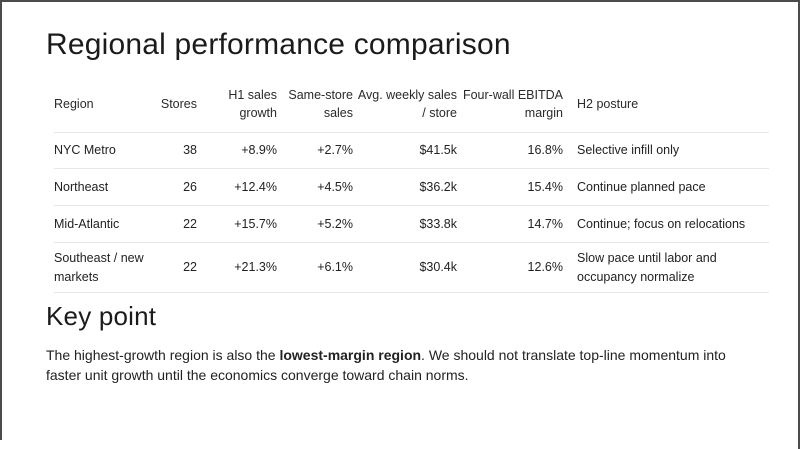 Image resolution: width=800 pixels, height=449 pixels. I want to click on table-cell: $36.2k, so click(438, 186).